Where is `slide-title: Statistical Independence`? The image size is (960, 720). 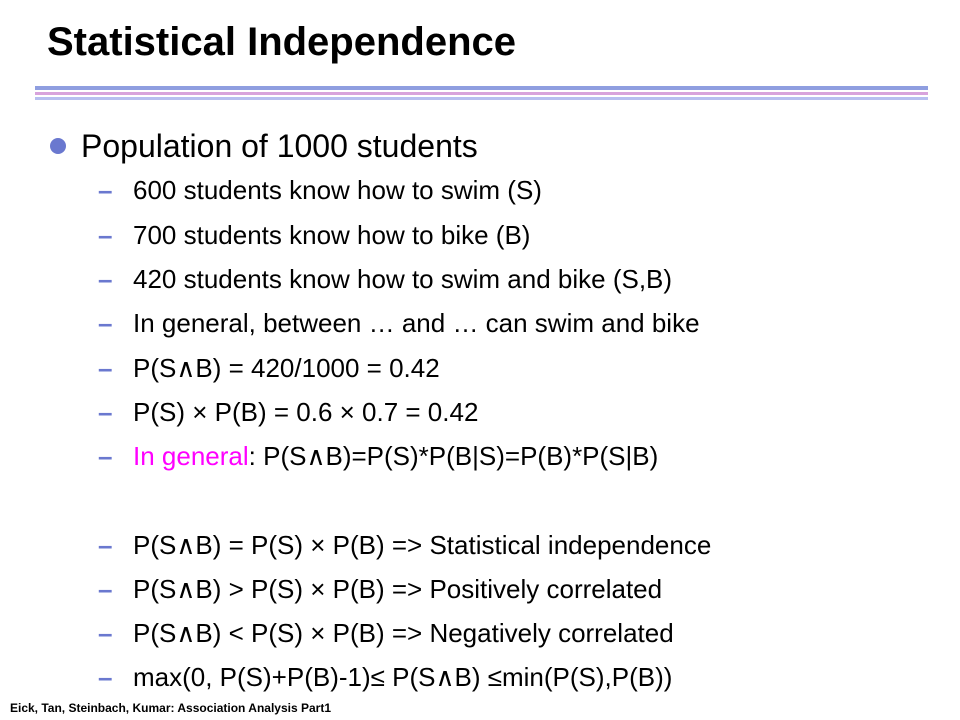
slide-title: Statistical Independence is located at coordinates (282, 42).